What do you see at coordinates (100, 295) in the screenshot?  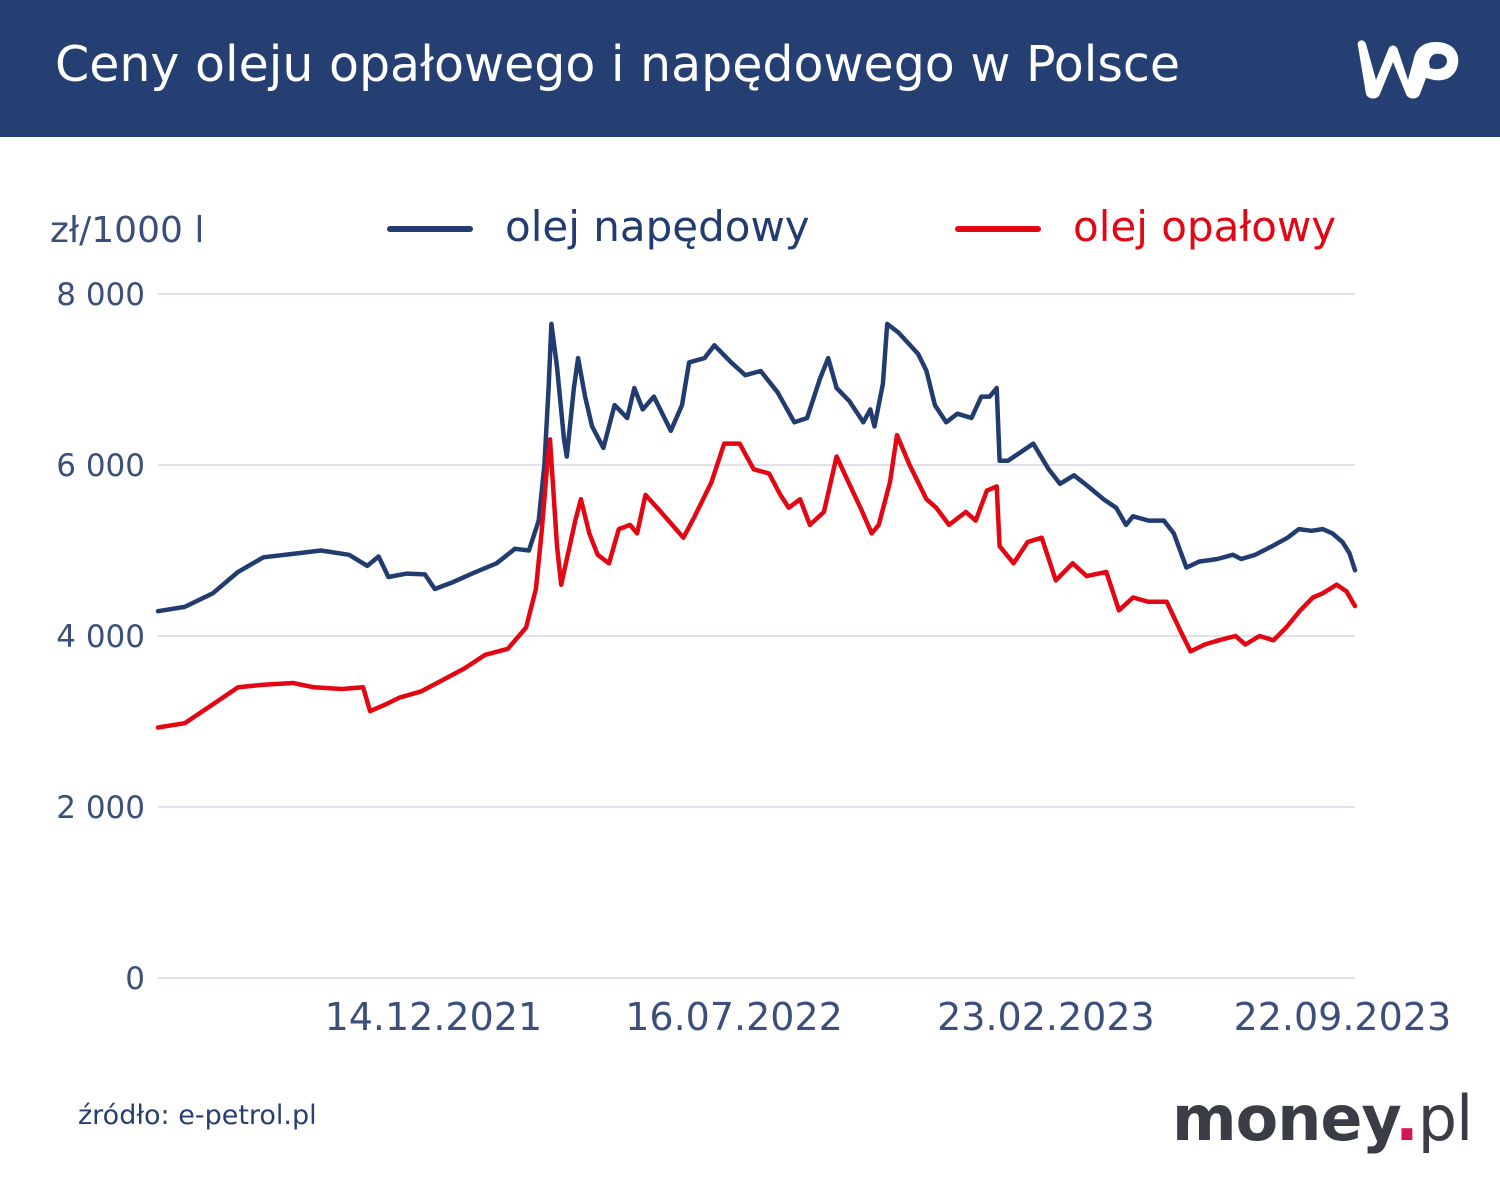 I see `y-tick-label: 8 000` at bounding box center [100, 295].